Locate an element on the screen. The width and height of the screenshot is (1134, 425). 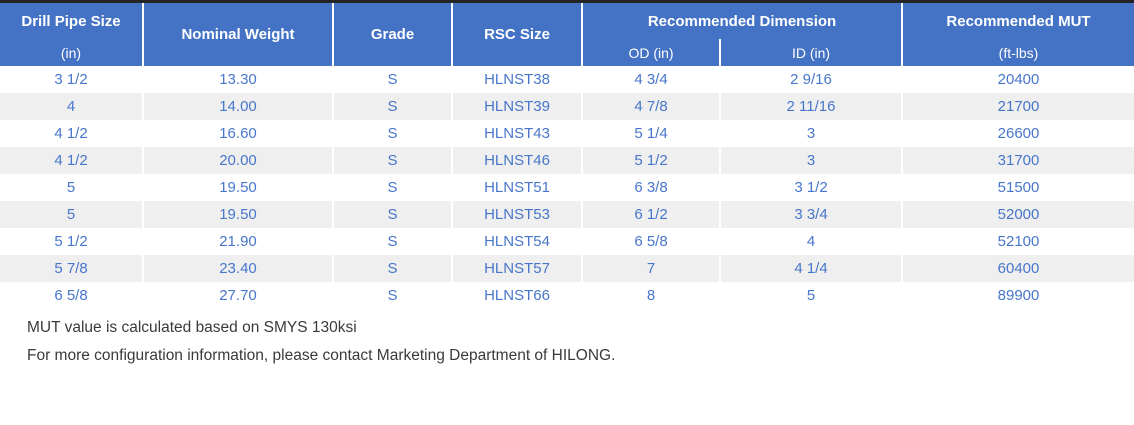
header-drill-pipe-size: Drill Pipe Size is located at coordinates (71, 21).